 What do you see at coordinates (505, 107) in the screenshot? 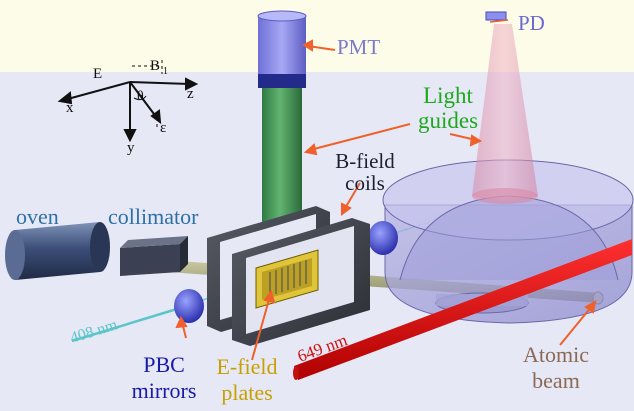
I see `light-cone` at bounding box center [505, 107].